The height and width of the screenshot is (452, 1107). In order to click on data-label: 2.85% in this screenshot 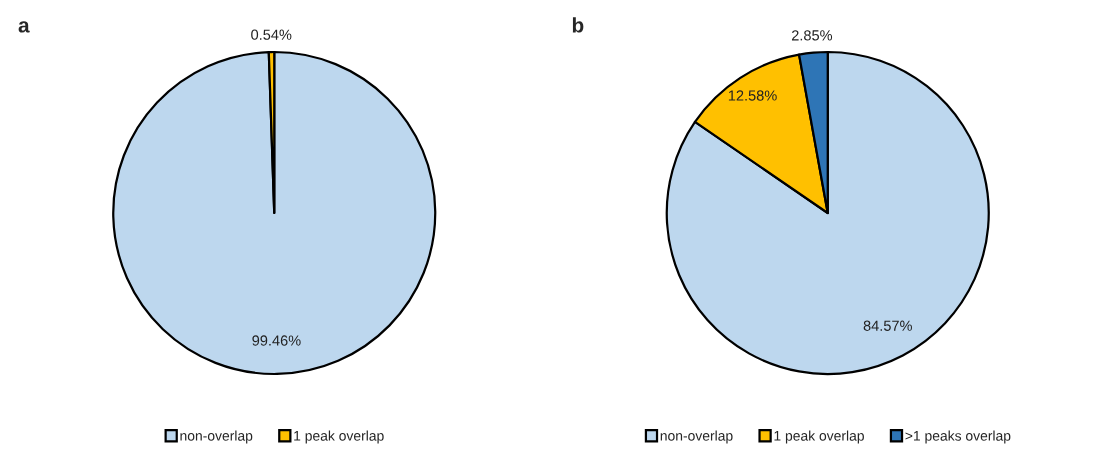, I will do `click(812, 35)`.